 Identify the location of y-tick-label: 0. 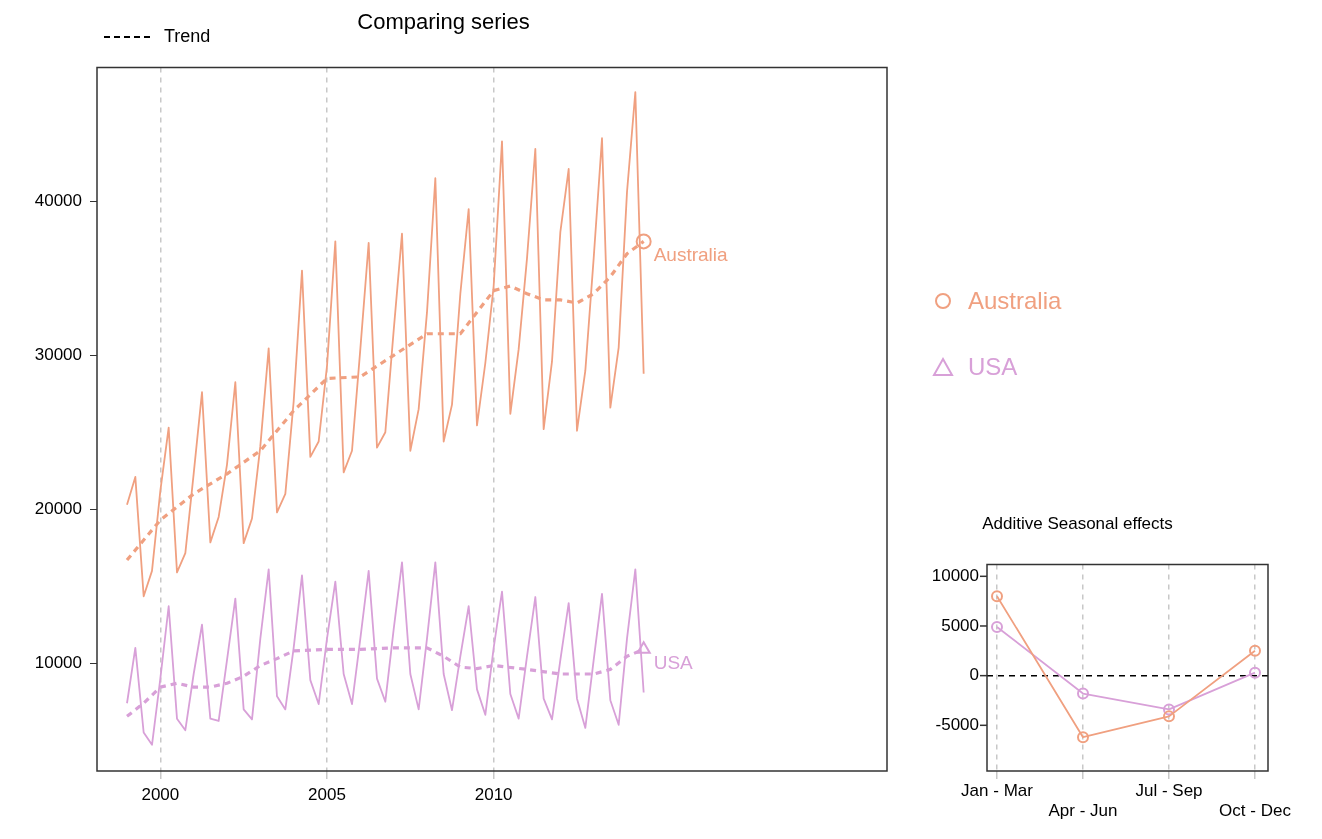
(974, 675).